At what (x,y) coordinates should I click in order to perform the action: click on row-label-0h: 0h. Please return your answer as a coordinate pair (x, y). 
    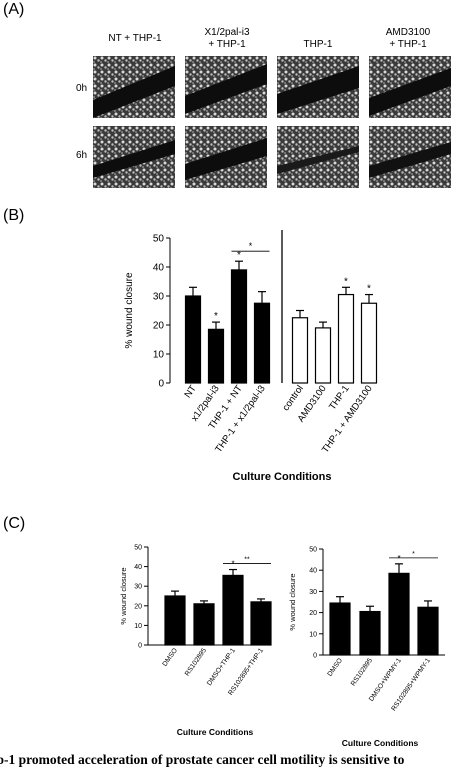
    Looking at the image, I should click on (82, 88).